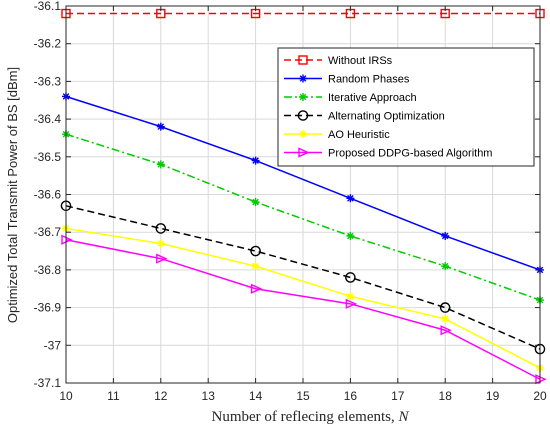 This screenshot has width=550, height=430. I want to click on x-tick-label: 19, so click(493, 396).